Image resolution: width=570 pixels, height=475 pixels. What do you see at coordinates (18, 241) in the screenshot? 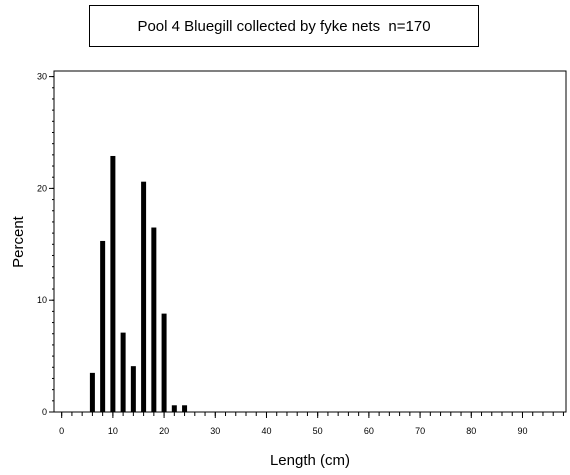
I see `y-axis-title: Percent` at bounding box center [18, 241].